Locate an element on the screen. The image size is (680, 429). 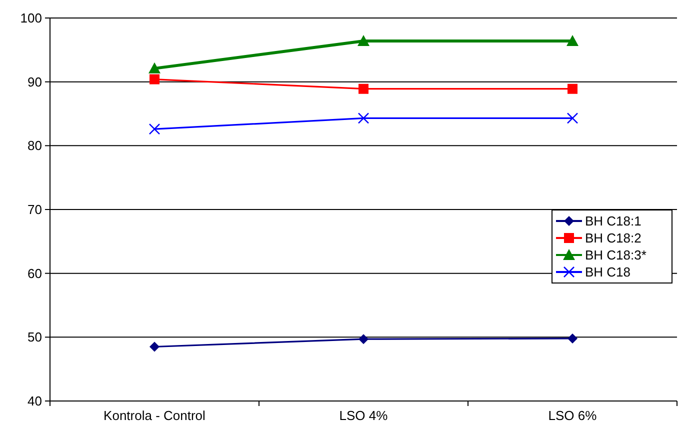
y-tick-label: 90 is located at coordinates (35, 82).